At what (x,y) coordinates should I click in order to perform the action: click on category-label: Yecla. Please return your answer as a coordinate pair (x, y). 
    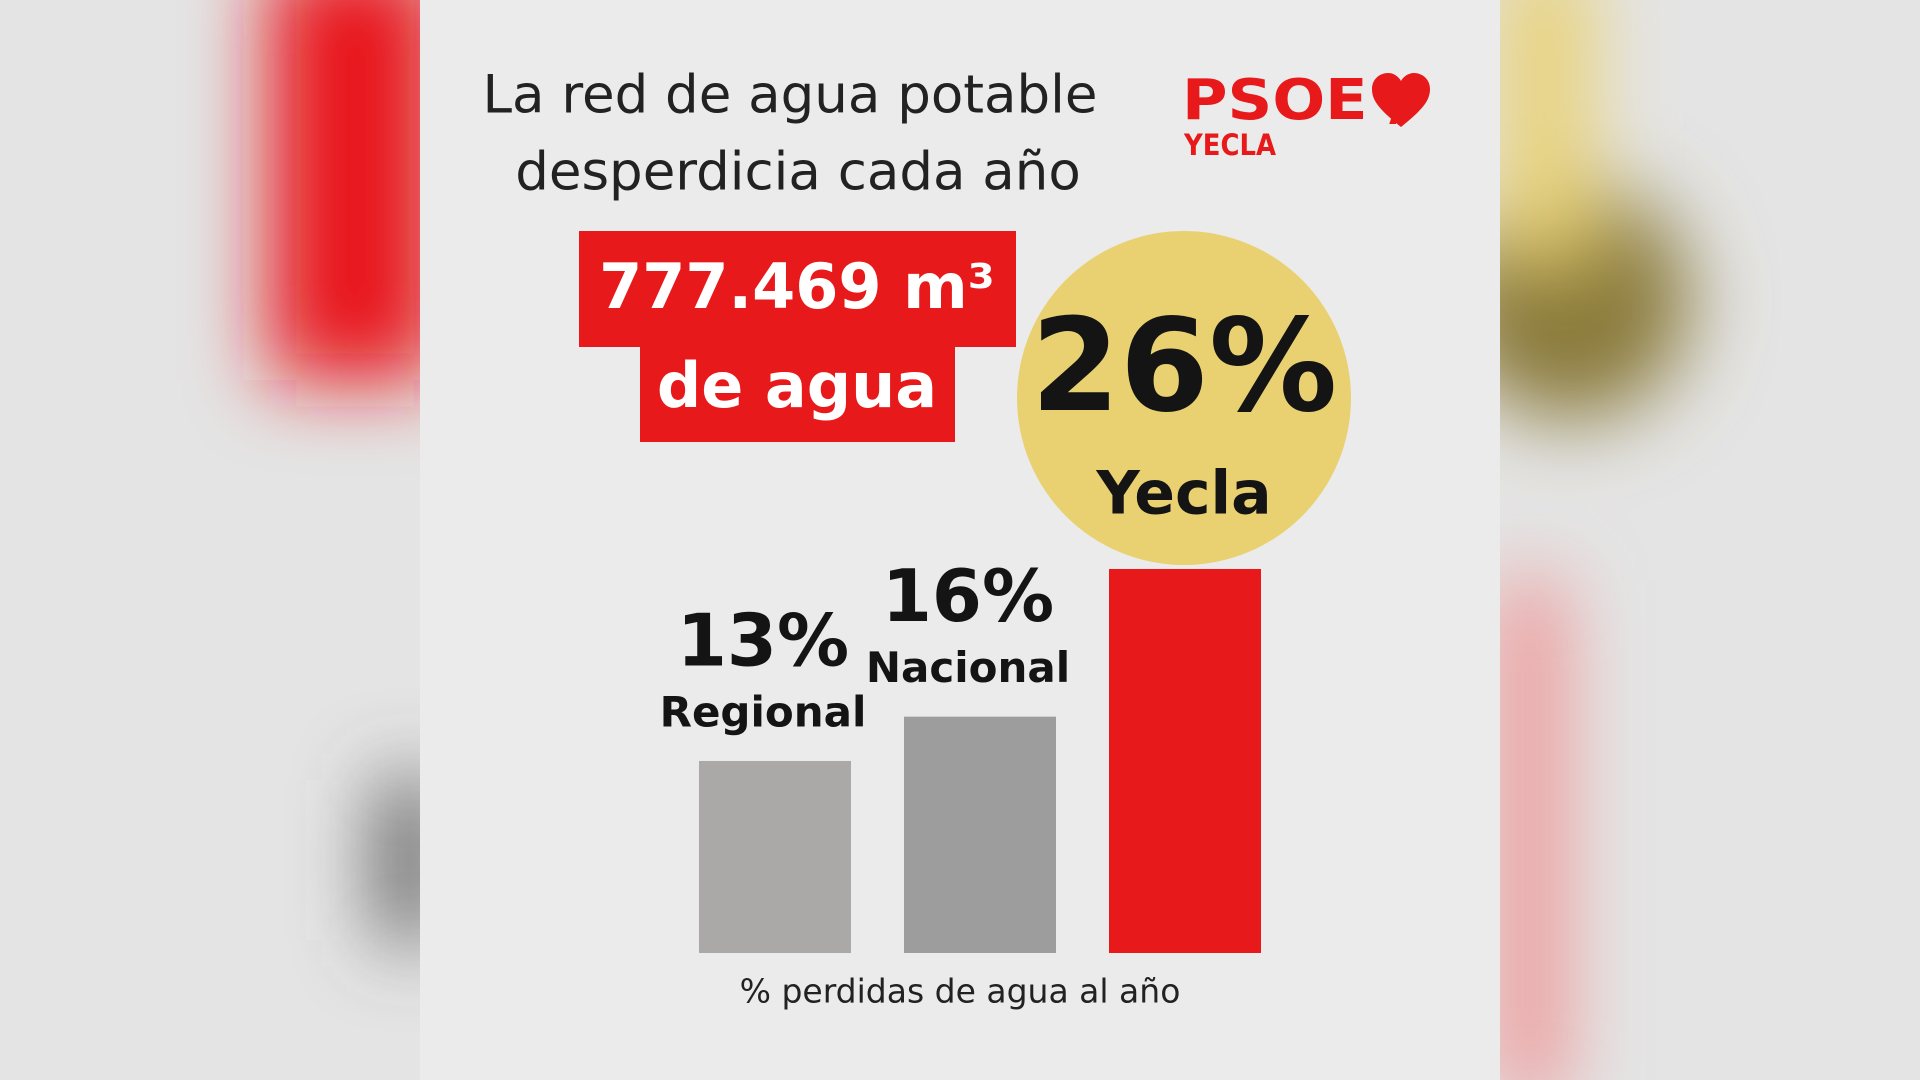
    Looking at the image, I should click on (1183, 494).